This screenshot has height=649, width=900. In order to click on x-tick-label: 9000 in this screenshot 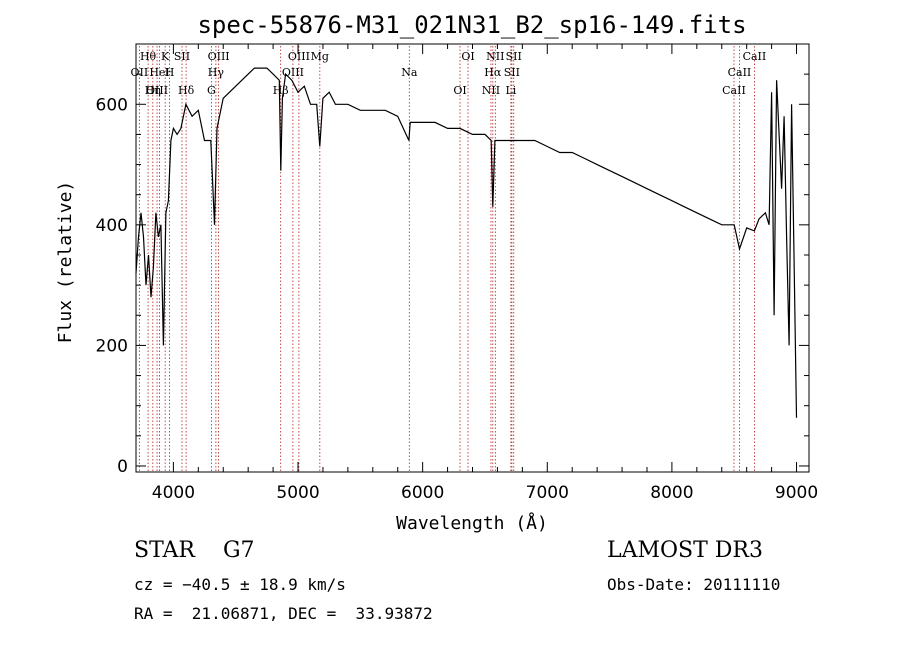, I will do `click(796, 493)`.